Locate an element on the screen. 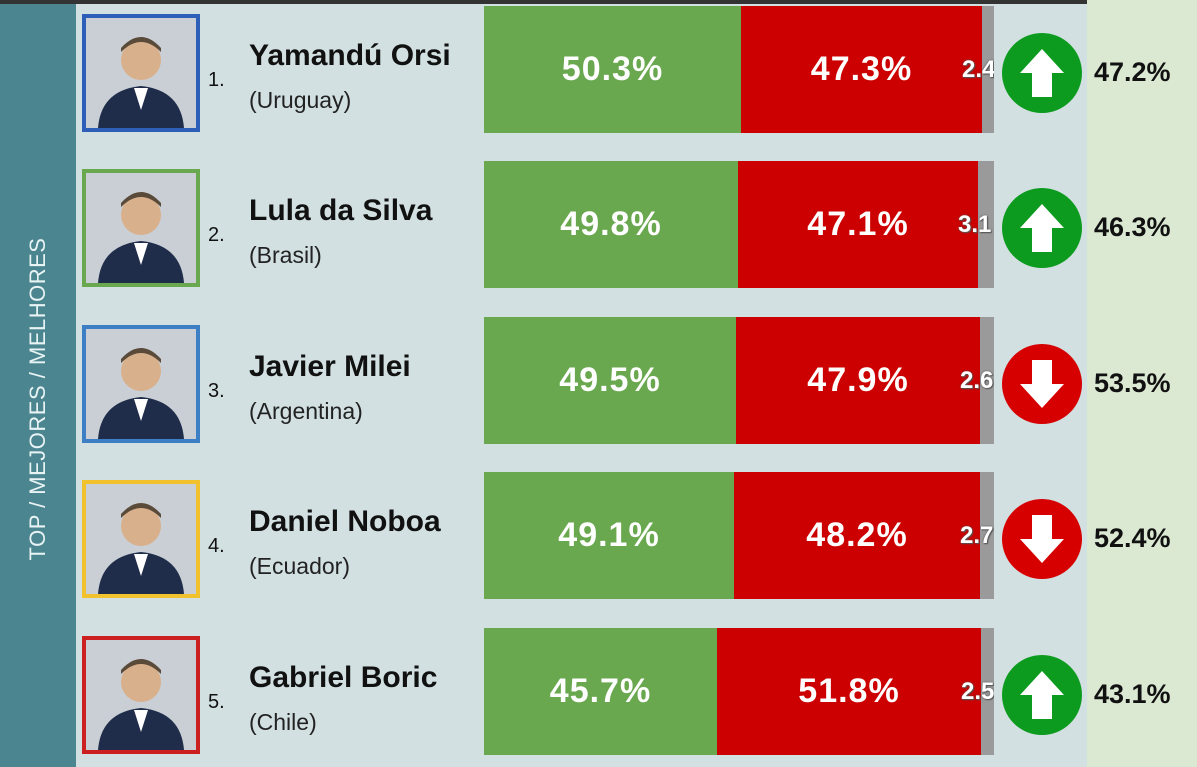 Image resolution: width=1197 pixels, height=767 pixels. leader-country: (Chile) is located at coordinates (283, 722).